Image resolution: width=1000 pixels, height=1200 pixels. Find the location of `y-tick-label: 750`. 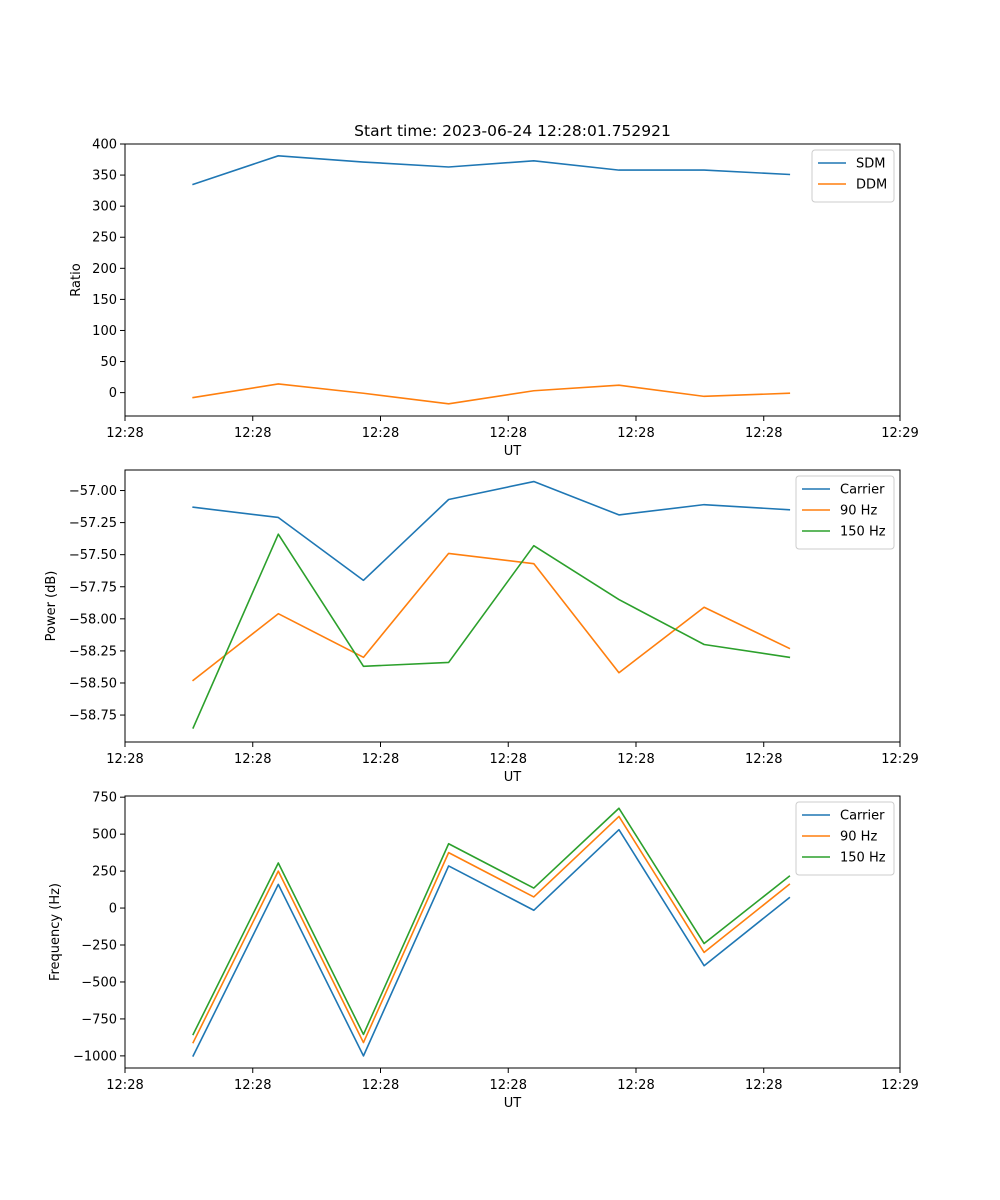

y-tick-label: 750 is located at coordinates (104, 798).